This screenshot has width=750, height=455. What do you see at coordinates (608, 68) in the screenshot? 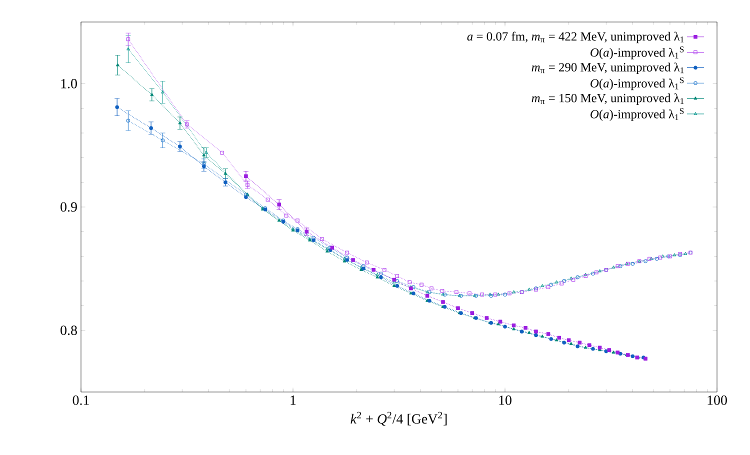
I see `legend-label: m$_{π}$ = 290 MeV, unimproved λ$_{1}$` at bounding box center [608, 68].